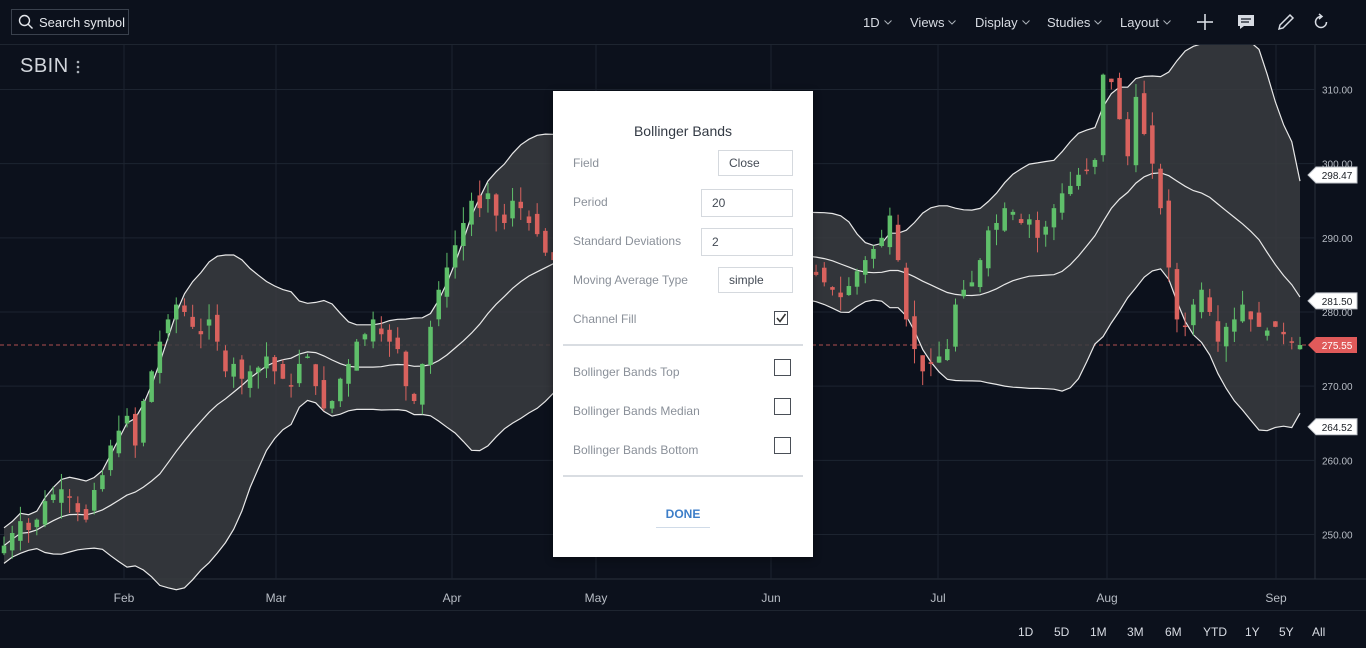 The height and width of the screenshot is (648, 1366). I want to click on ma-type-select: simple, so click(755, 280).